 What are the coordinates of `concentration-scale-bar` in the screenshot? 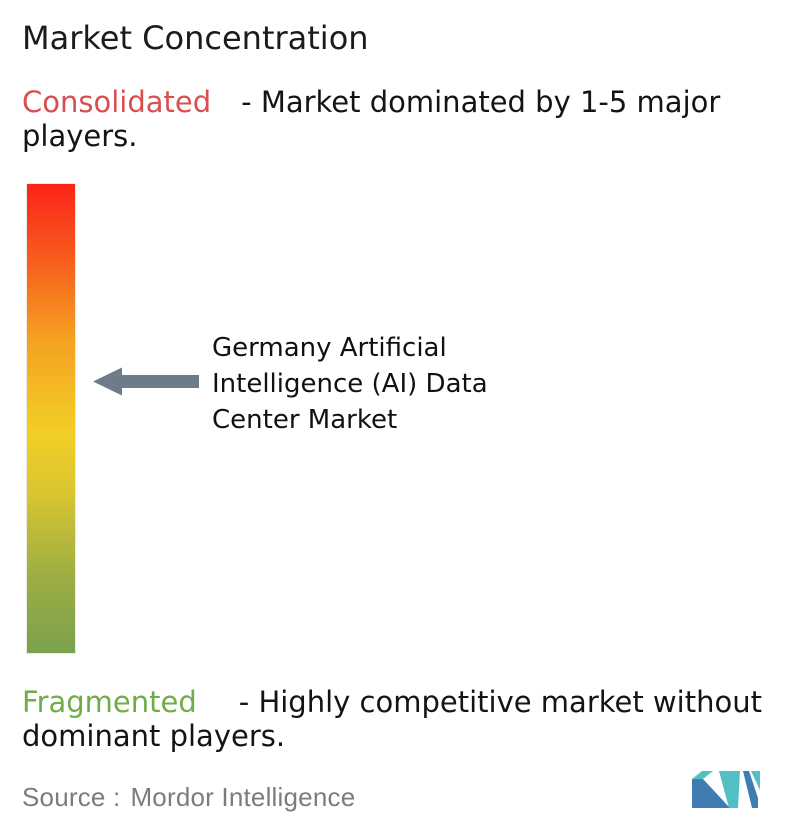 It's located at (51, 418).